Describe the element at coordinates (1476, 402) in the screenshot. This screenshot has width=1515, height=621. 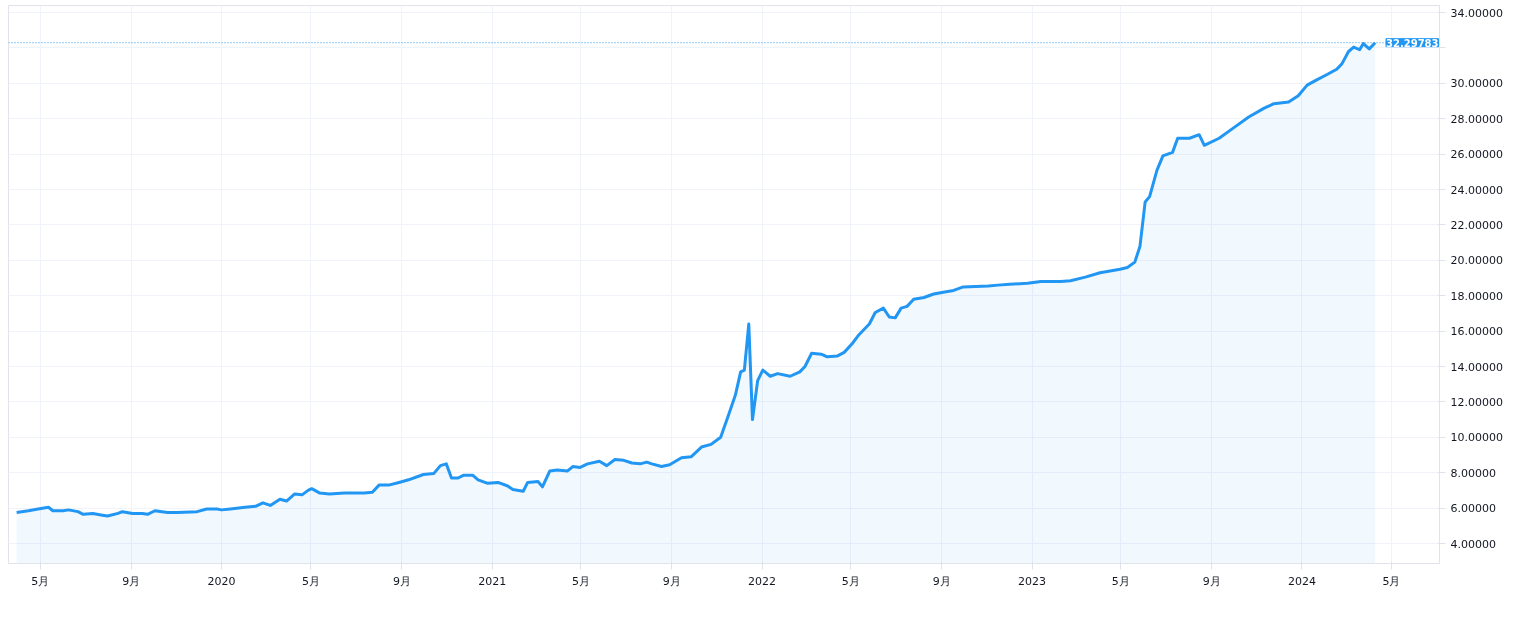
I see `y-tick-label: 12.00000` at that location.